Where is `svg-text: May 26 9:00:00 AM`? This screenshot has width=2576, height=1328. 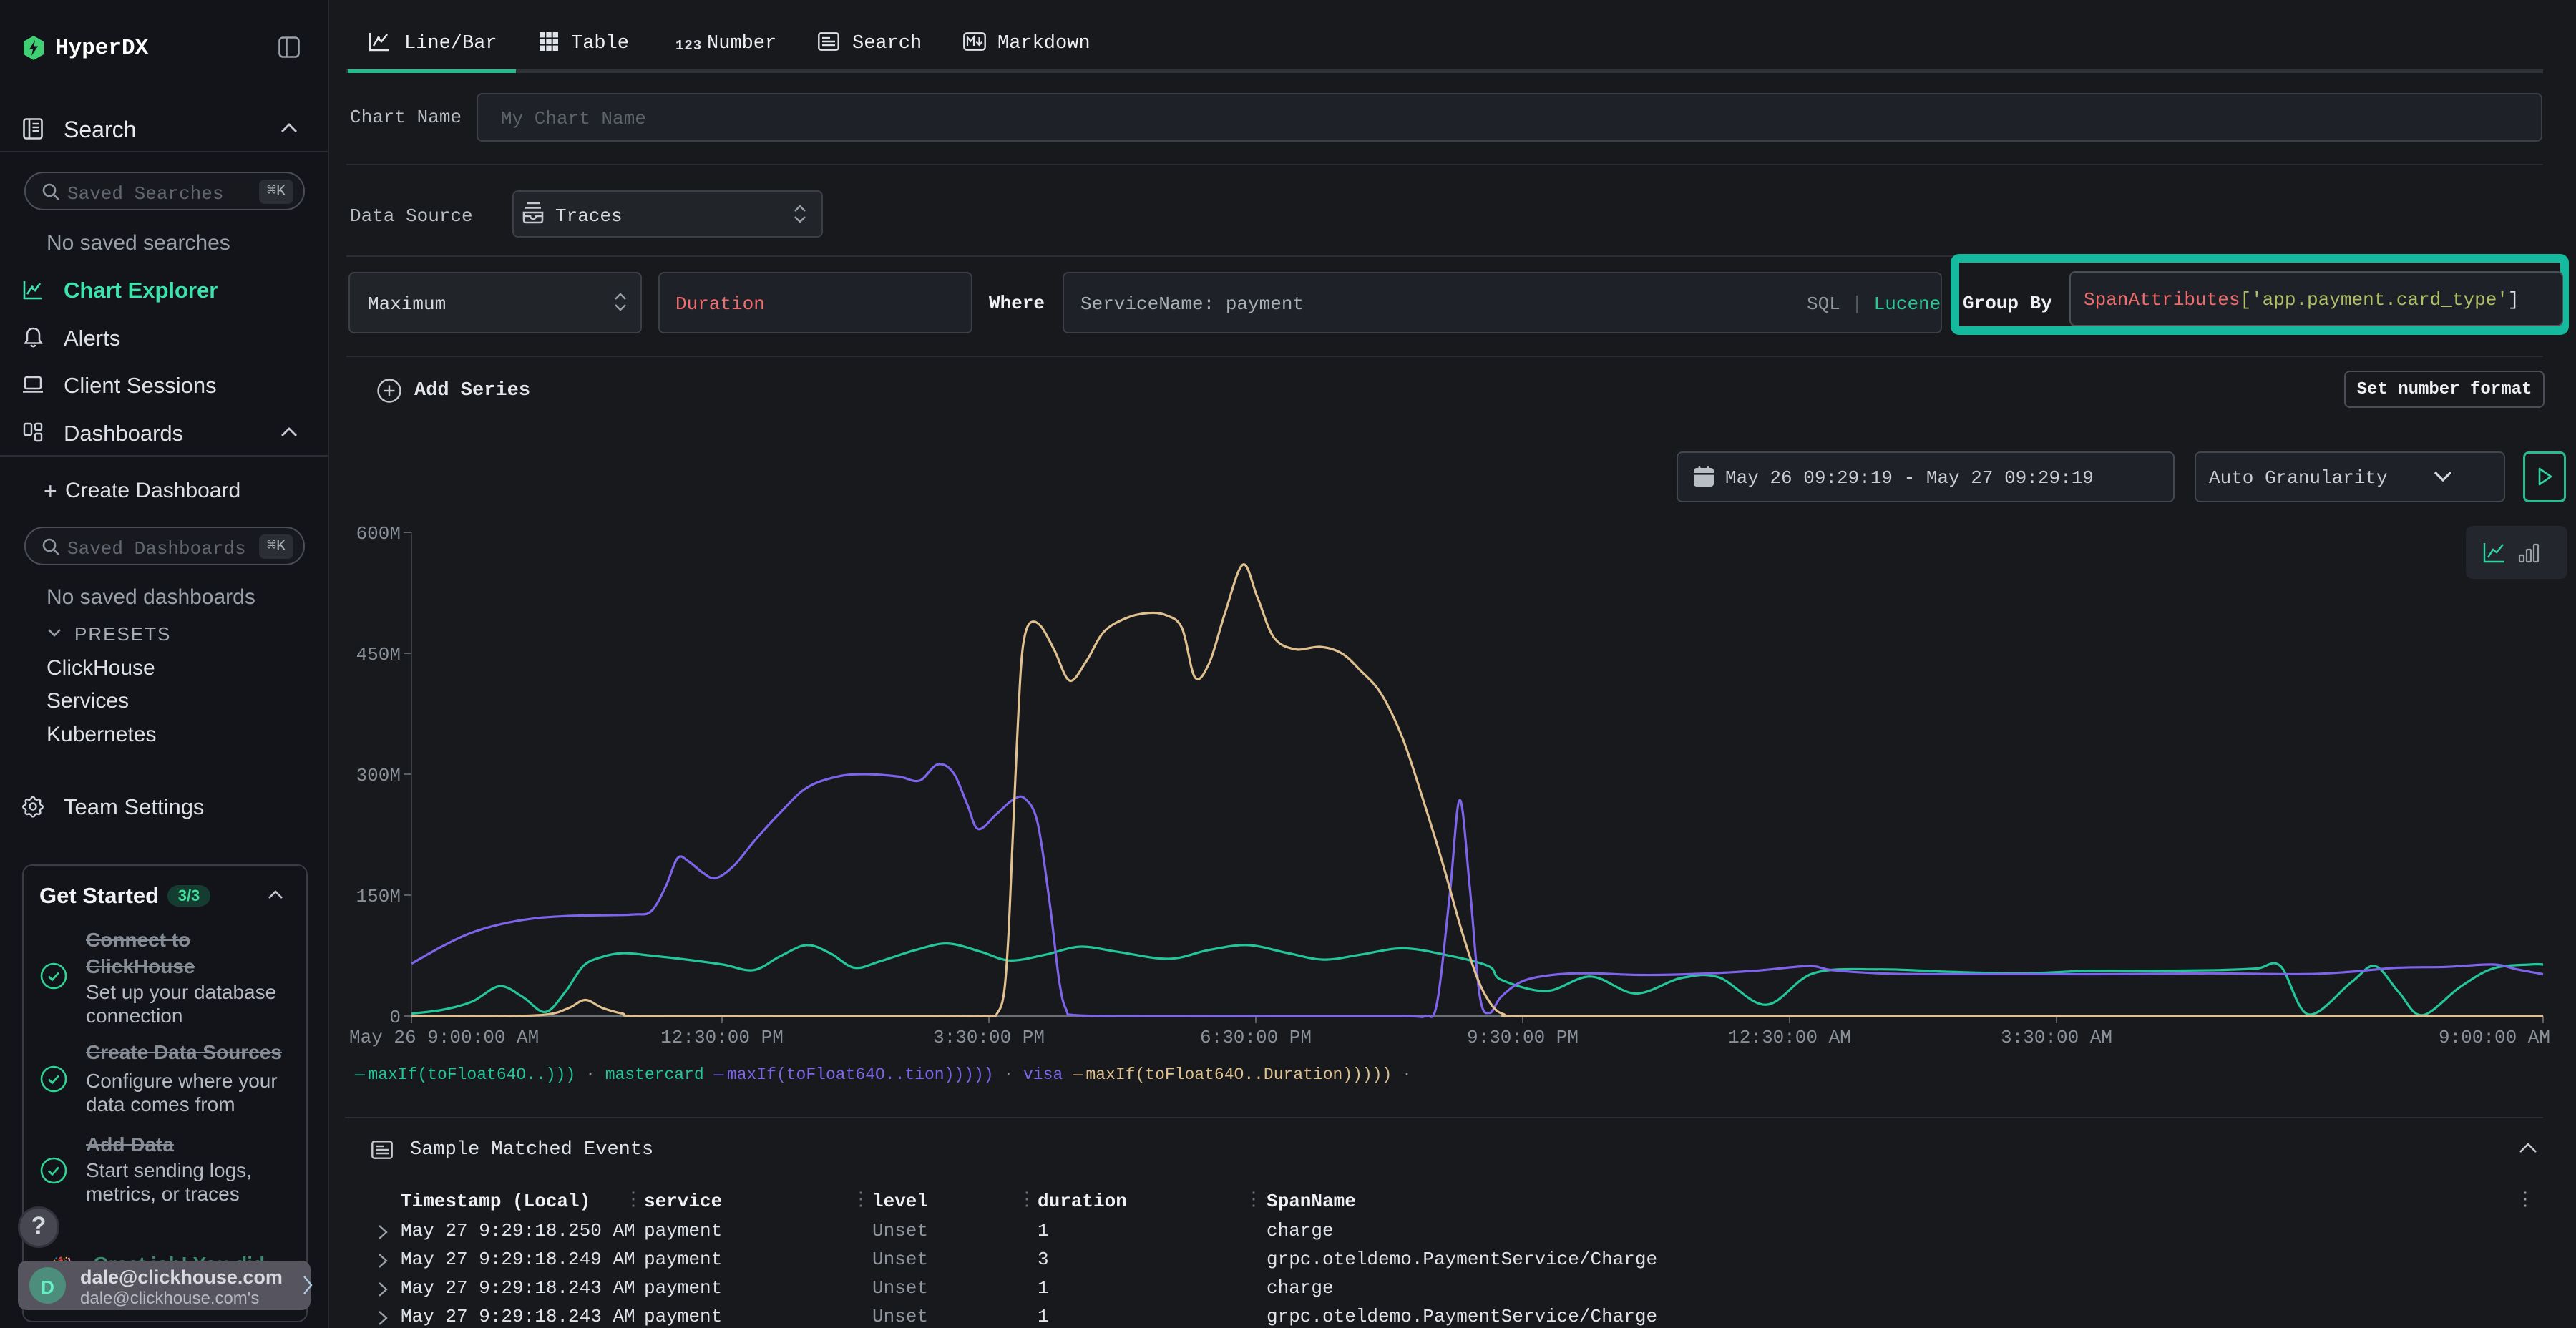 svg-text: May 26 9:00:00 AM is located at coordinates (444, 1037).